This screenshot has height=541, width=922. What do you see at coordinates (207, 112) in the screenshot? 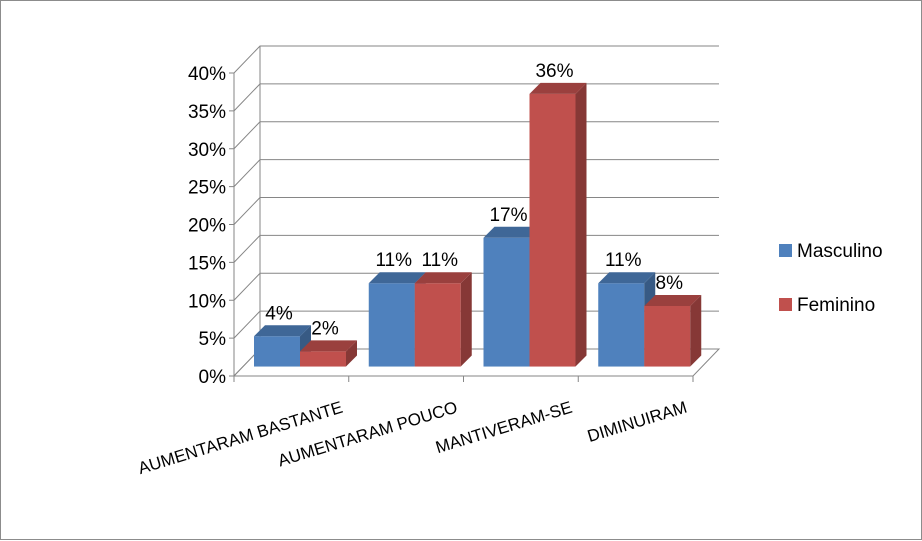
I see `y-tick-label: 35%` at bounding box center [207, 112].